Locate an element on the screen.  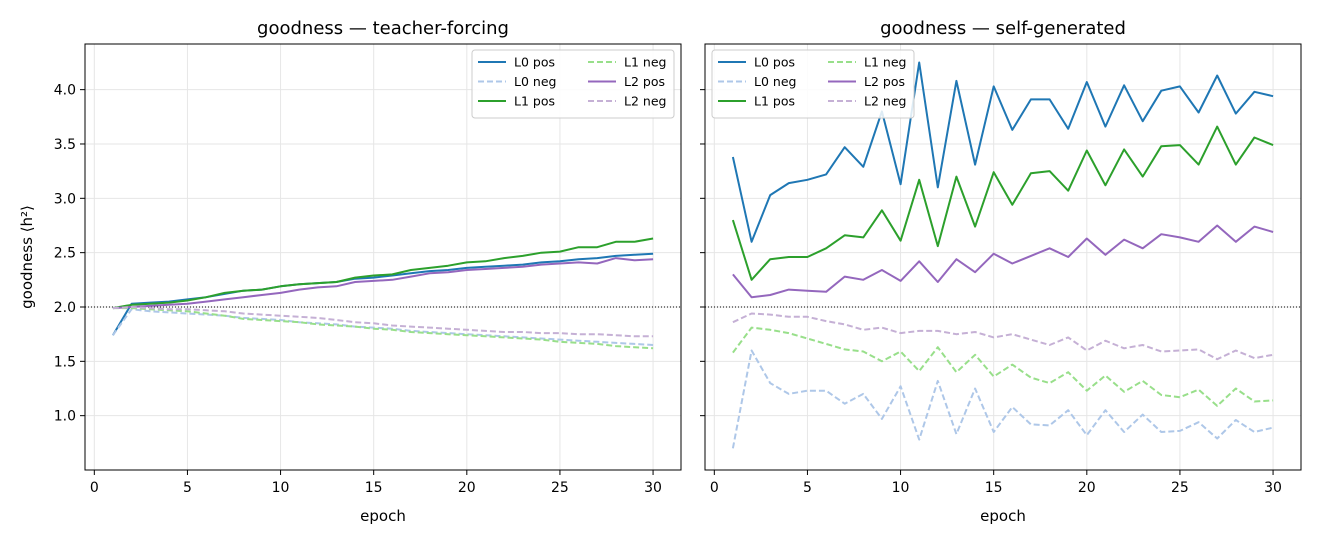
y-tick-label: 2.5 is located at coordinates (65, 254).